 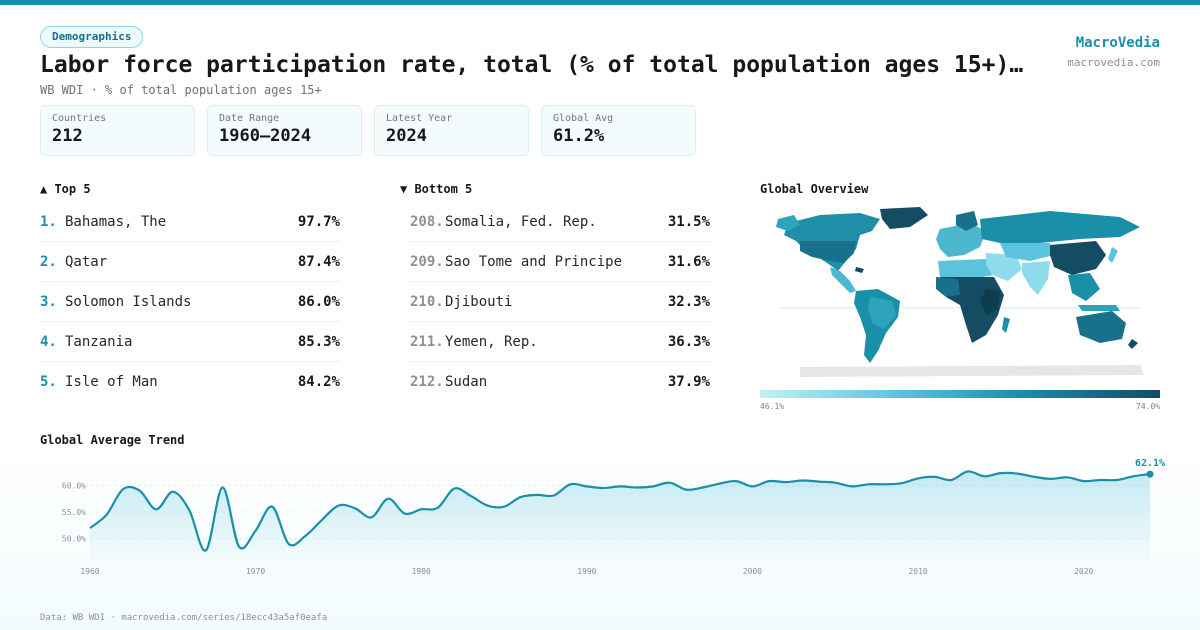 I want to click on trend-area, so click(x=620, y=515).